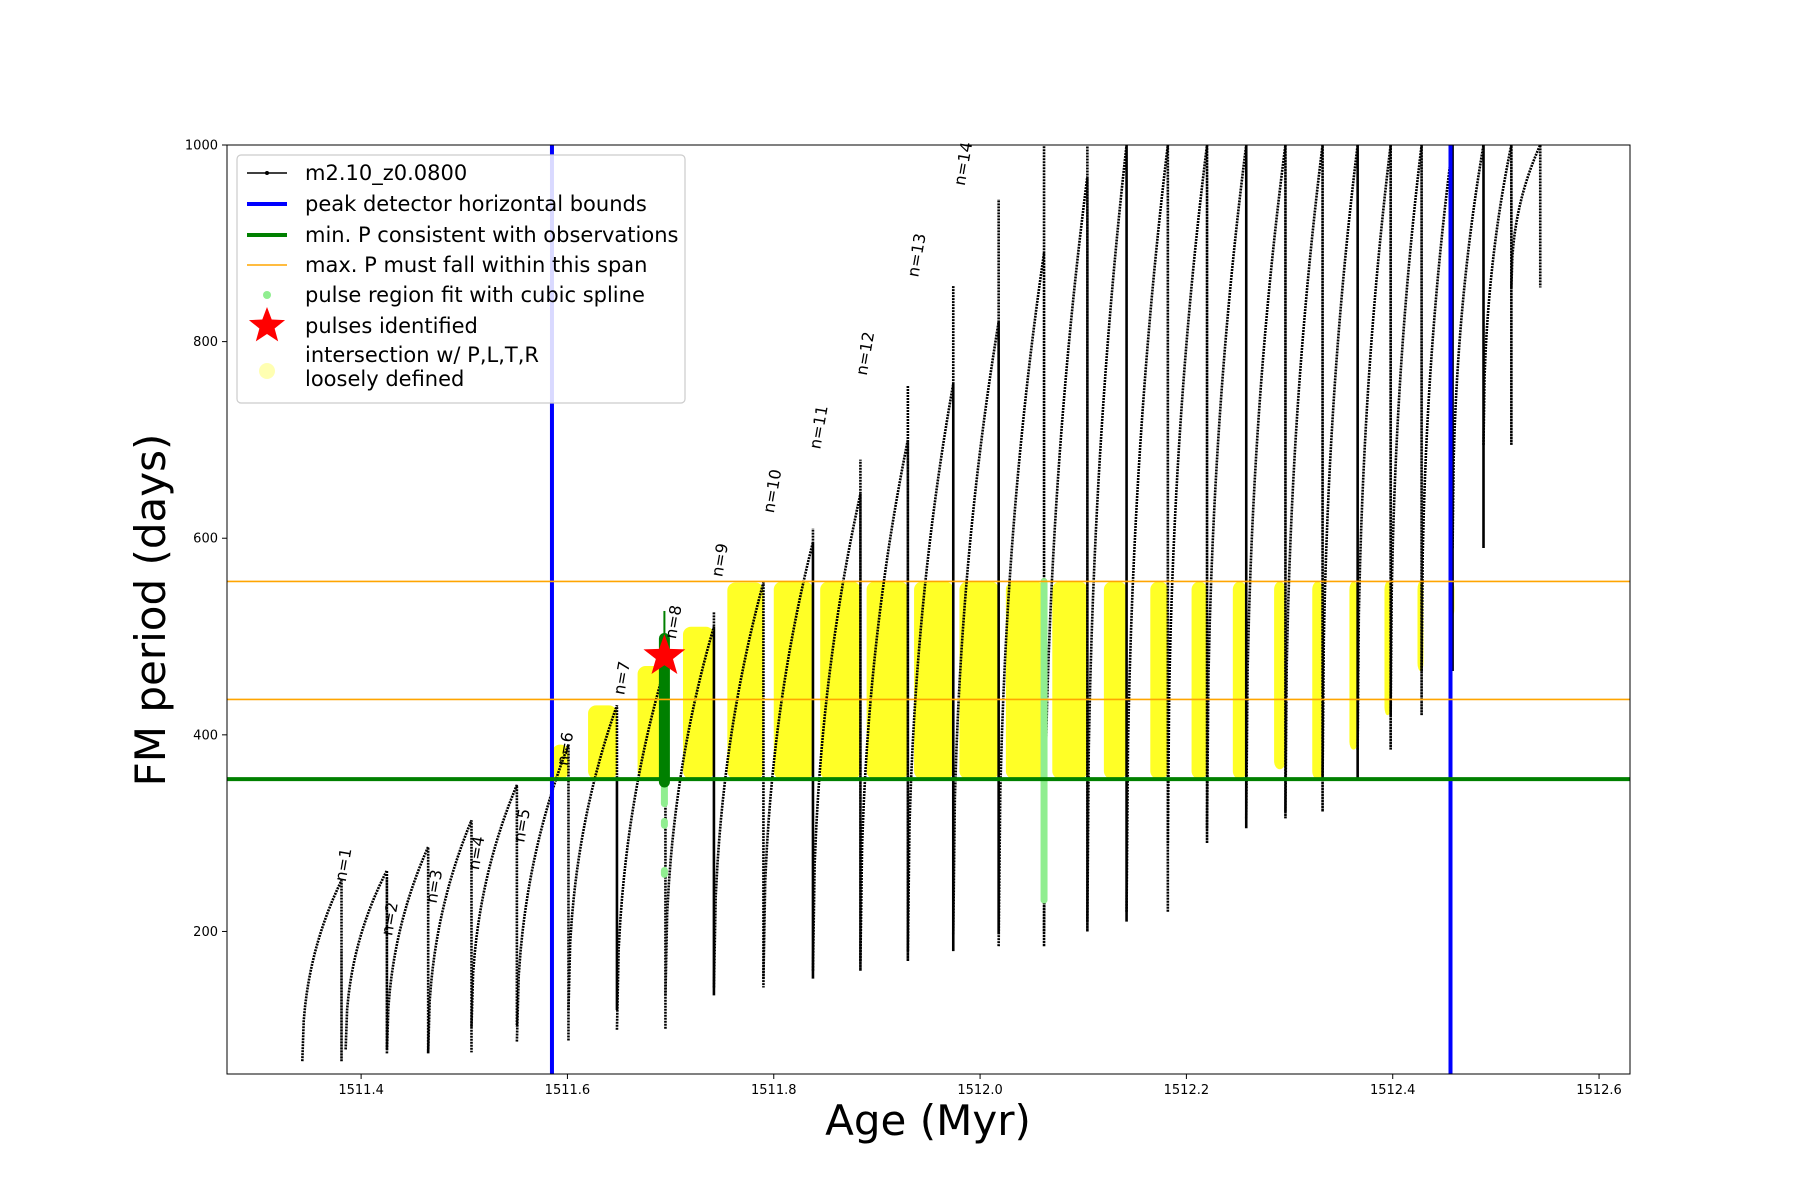 The height and width of the screenshot is (1200, 1800). I want to click on pulse-label-12: n=12, so click(865, 353).